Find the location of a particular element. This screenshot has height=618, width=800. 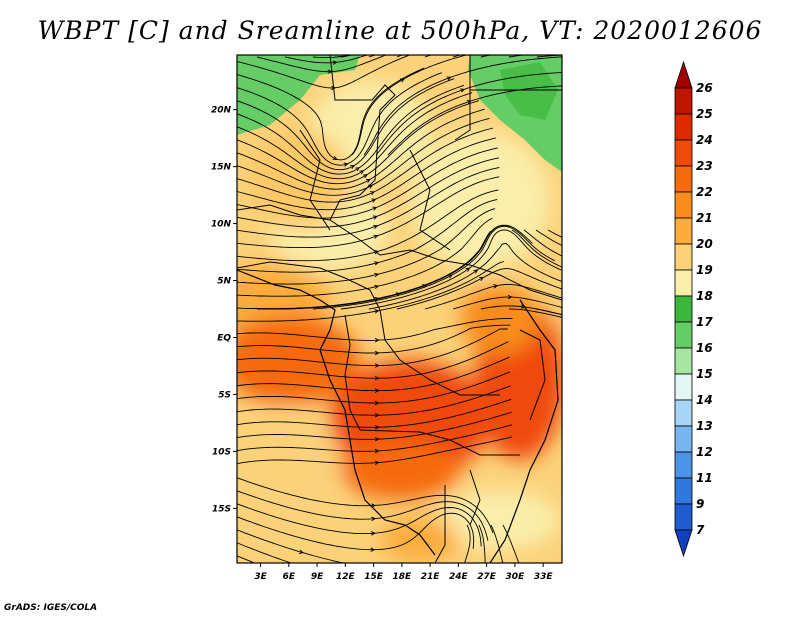

colorbar-label: 7 is located at coordinates (700, 530).